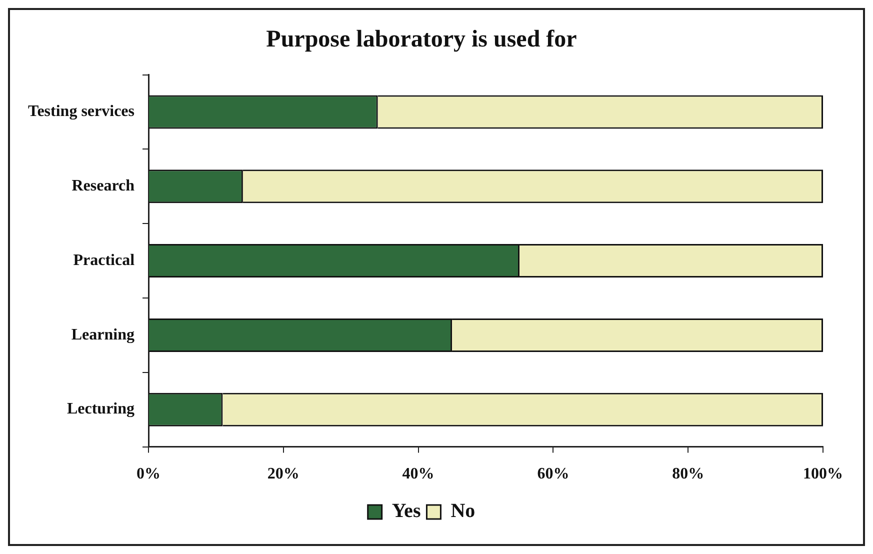 The width and height of the screenshot is (873, 554). What do you see at coordinates (823, 474) in the screenshot?
I see `x-tick-label: 100%` at bounding box center [823, 474].